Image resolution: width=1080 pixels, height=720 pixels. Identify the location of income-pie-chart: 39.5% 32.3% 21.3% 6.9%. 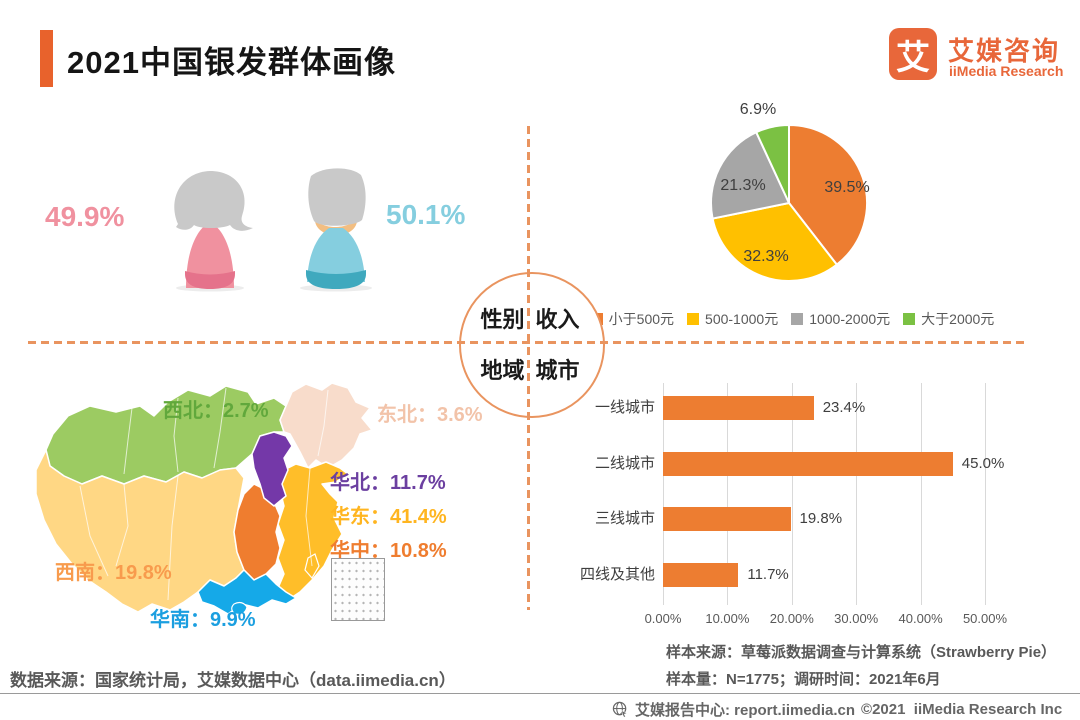
(790, 195).